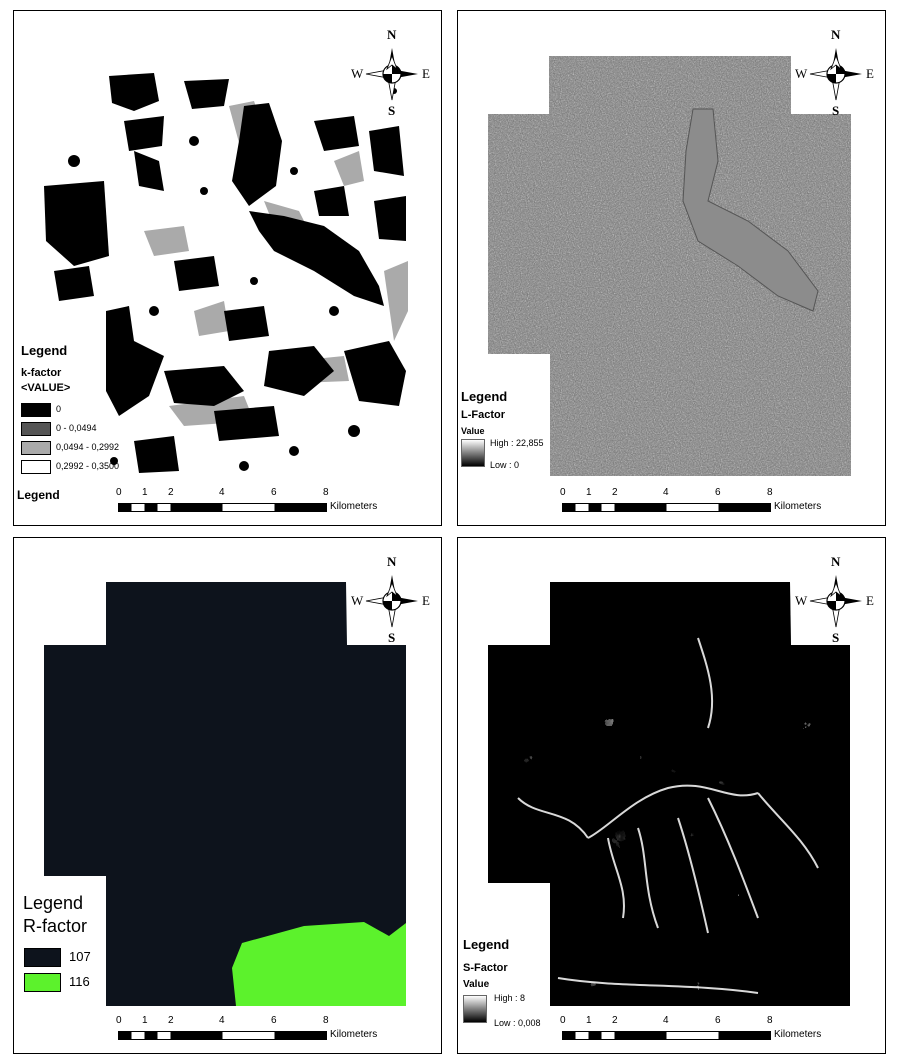 Image resolution: width=901 pixels, height=1063 pixels. I want to click on legend-high-label: High : 22,855, so click(517, 443).